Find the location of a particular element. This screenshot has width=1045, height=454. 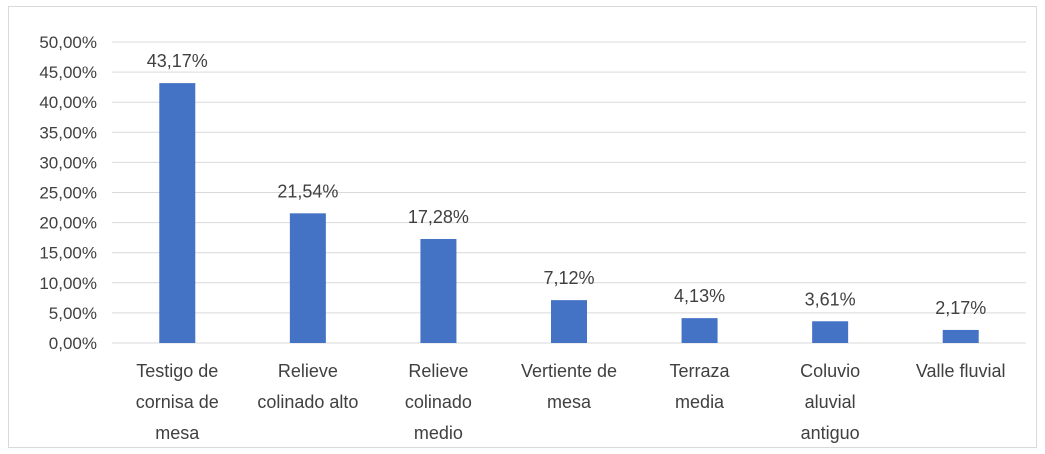

y-tick-label: 5,00% is located at coordinates (73, 313).